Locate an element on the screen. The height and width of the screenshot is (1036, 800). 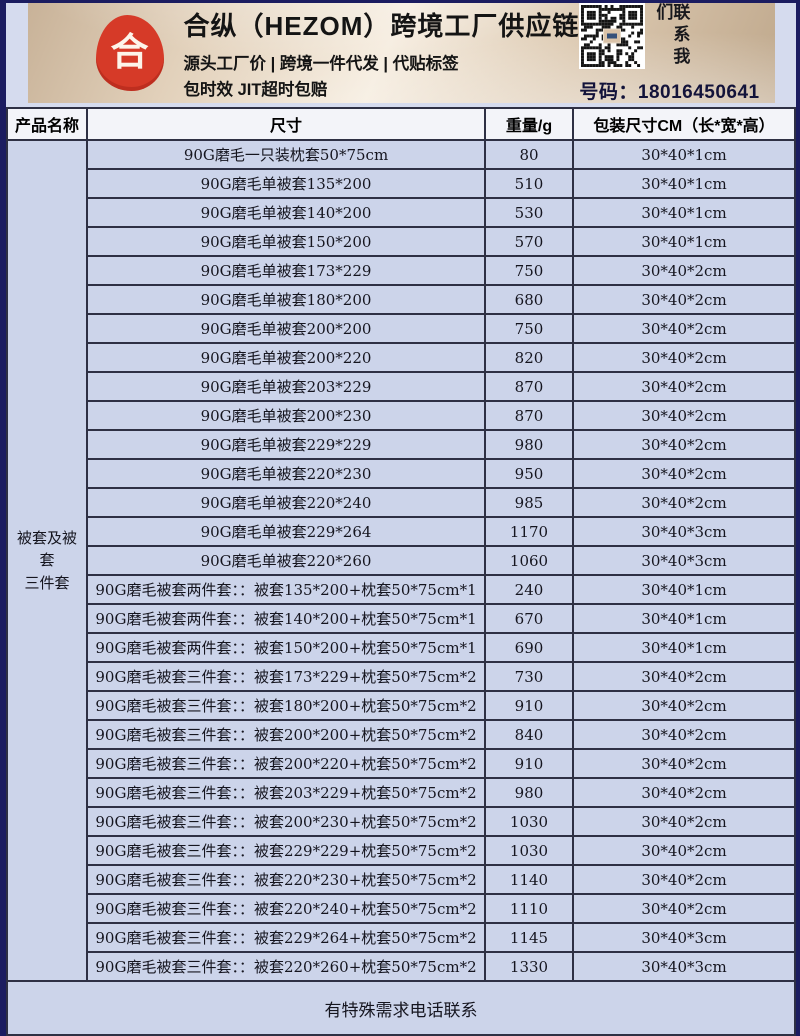
qr-center-logo-icon is located at coordinates (612, 35).